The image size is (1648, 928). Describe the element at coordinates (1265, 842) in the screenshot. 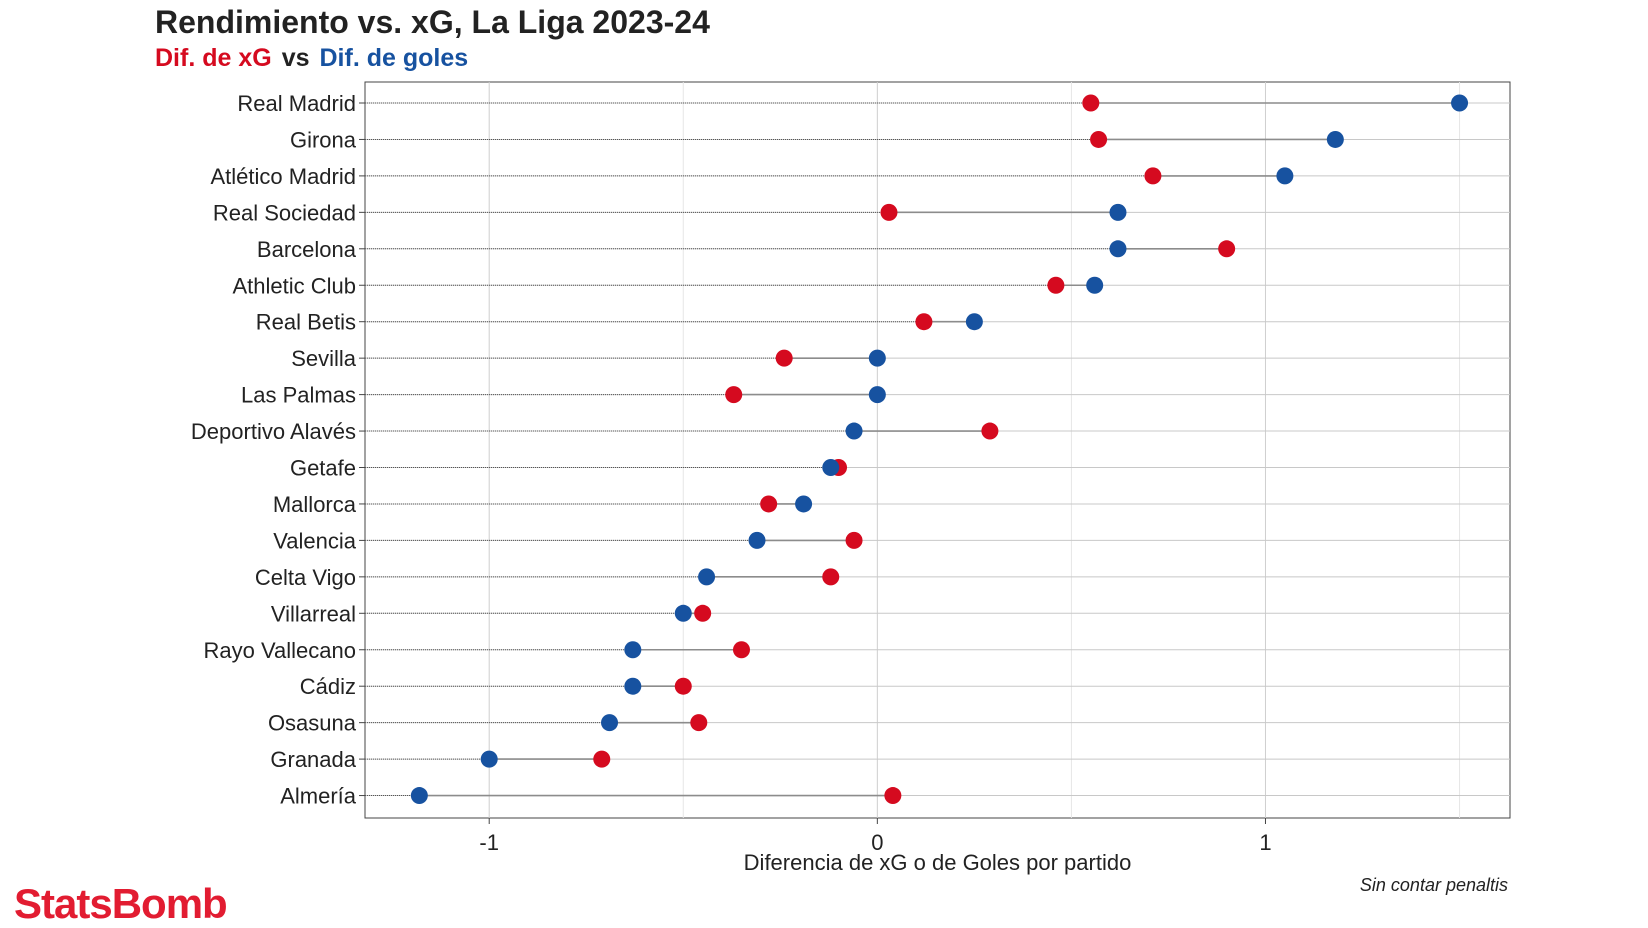

I see `x-tick-label: 1` at that location.